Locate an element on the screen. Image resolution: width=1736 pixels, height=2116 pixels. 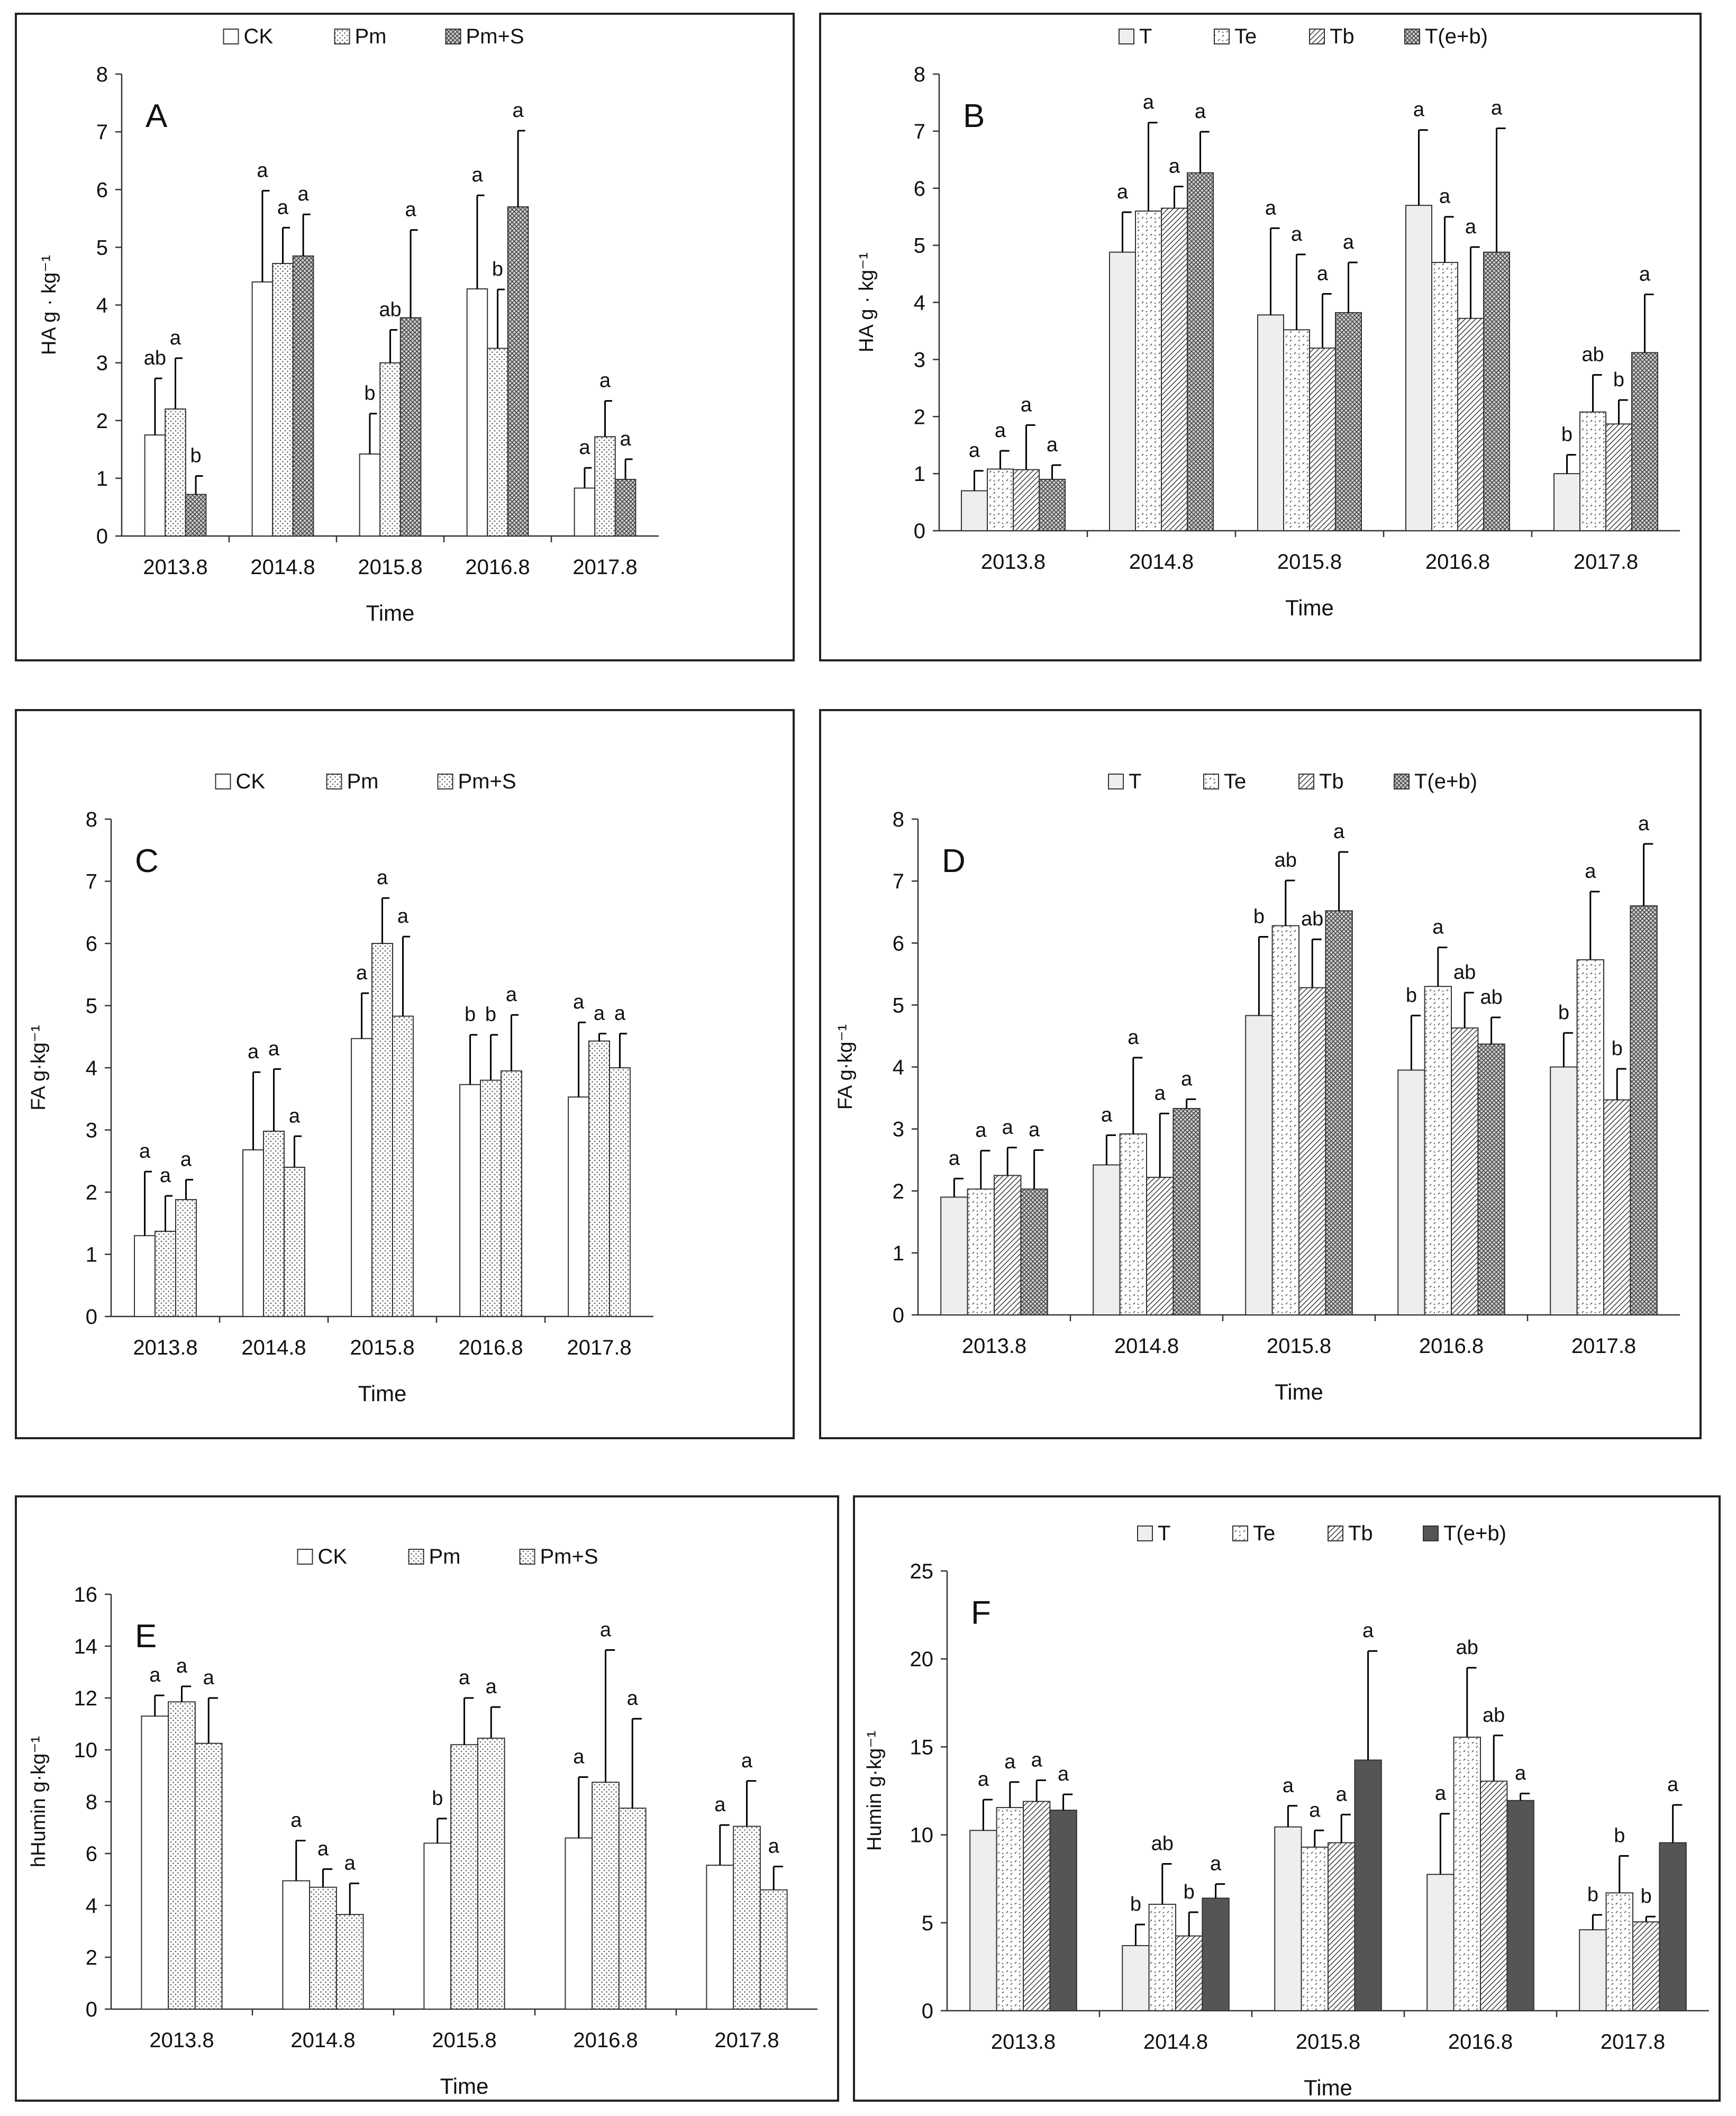
y-axis-title: HA g · kg⁻¹ is located at coordinates (867, 302).